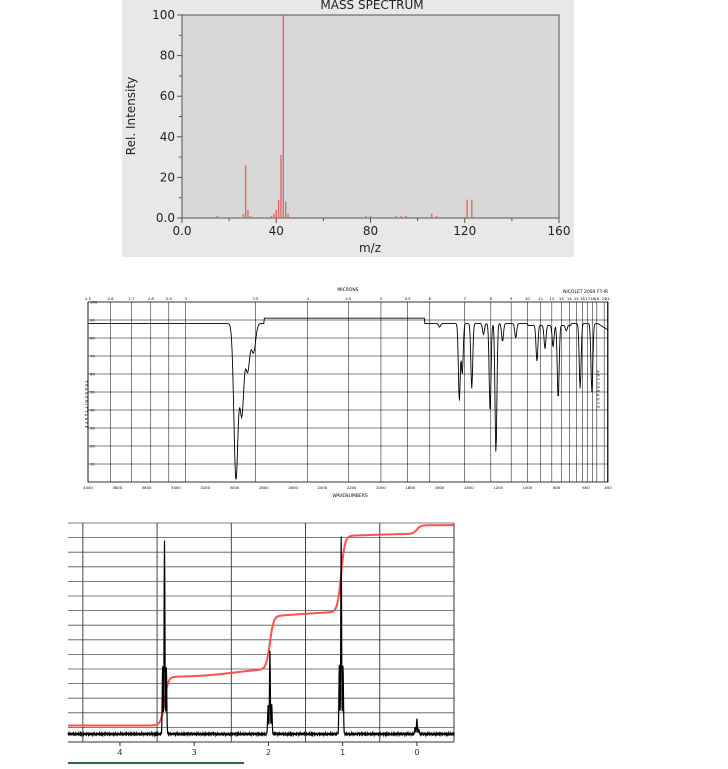  Describe the element at coordinates (167, 137) in the screenshot. I see `ms-y-tick-label: 40` at that location.